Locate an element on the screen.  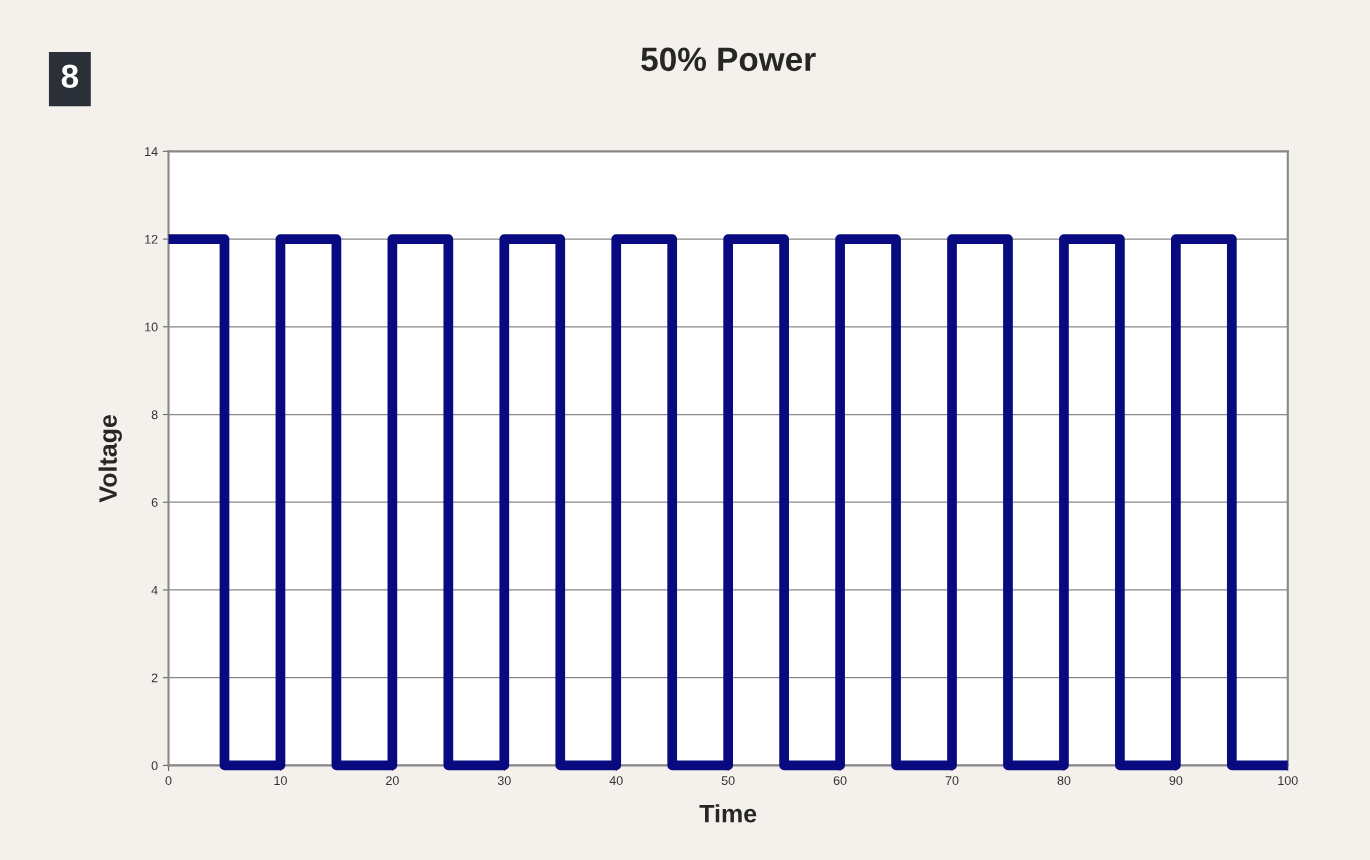
y-tick-label: 4 is located at coordinates (154, 590).